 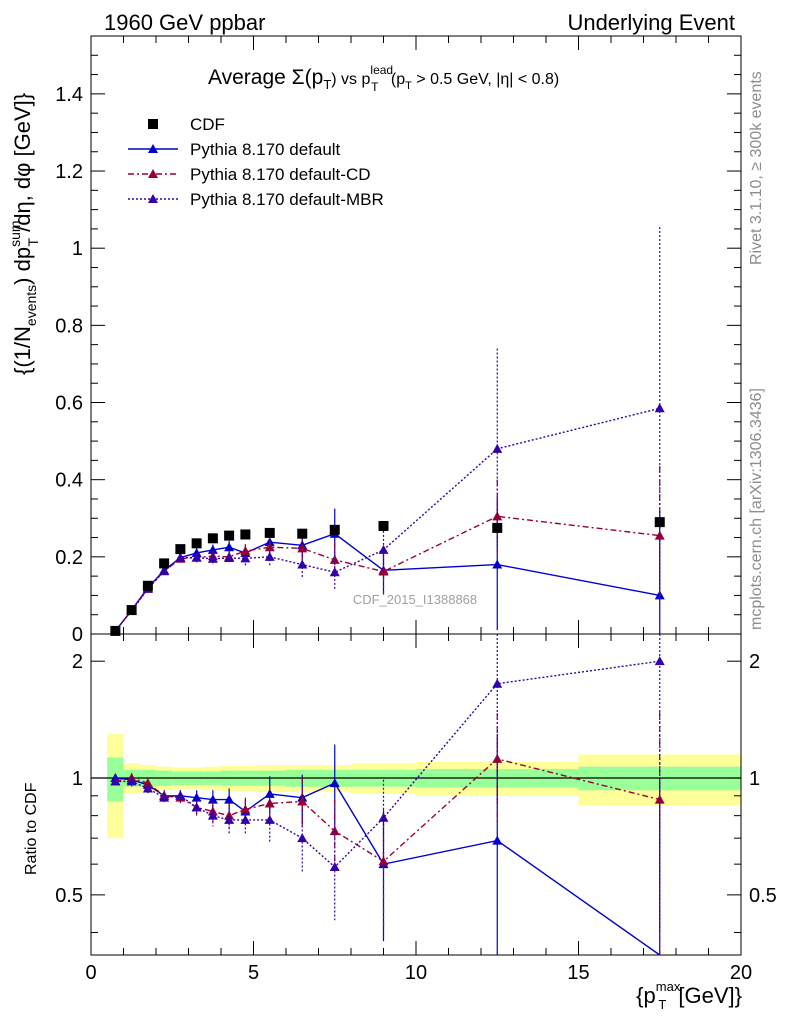 What do you see at coordinates (31, 828) in the screenshot?
I see `ratio-y-label: Ratio to CDF` at bounding box center [31, 828].